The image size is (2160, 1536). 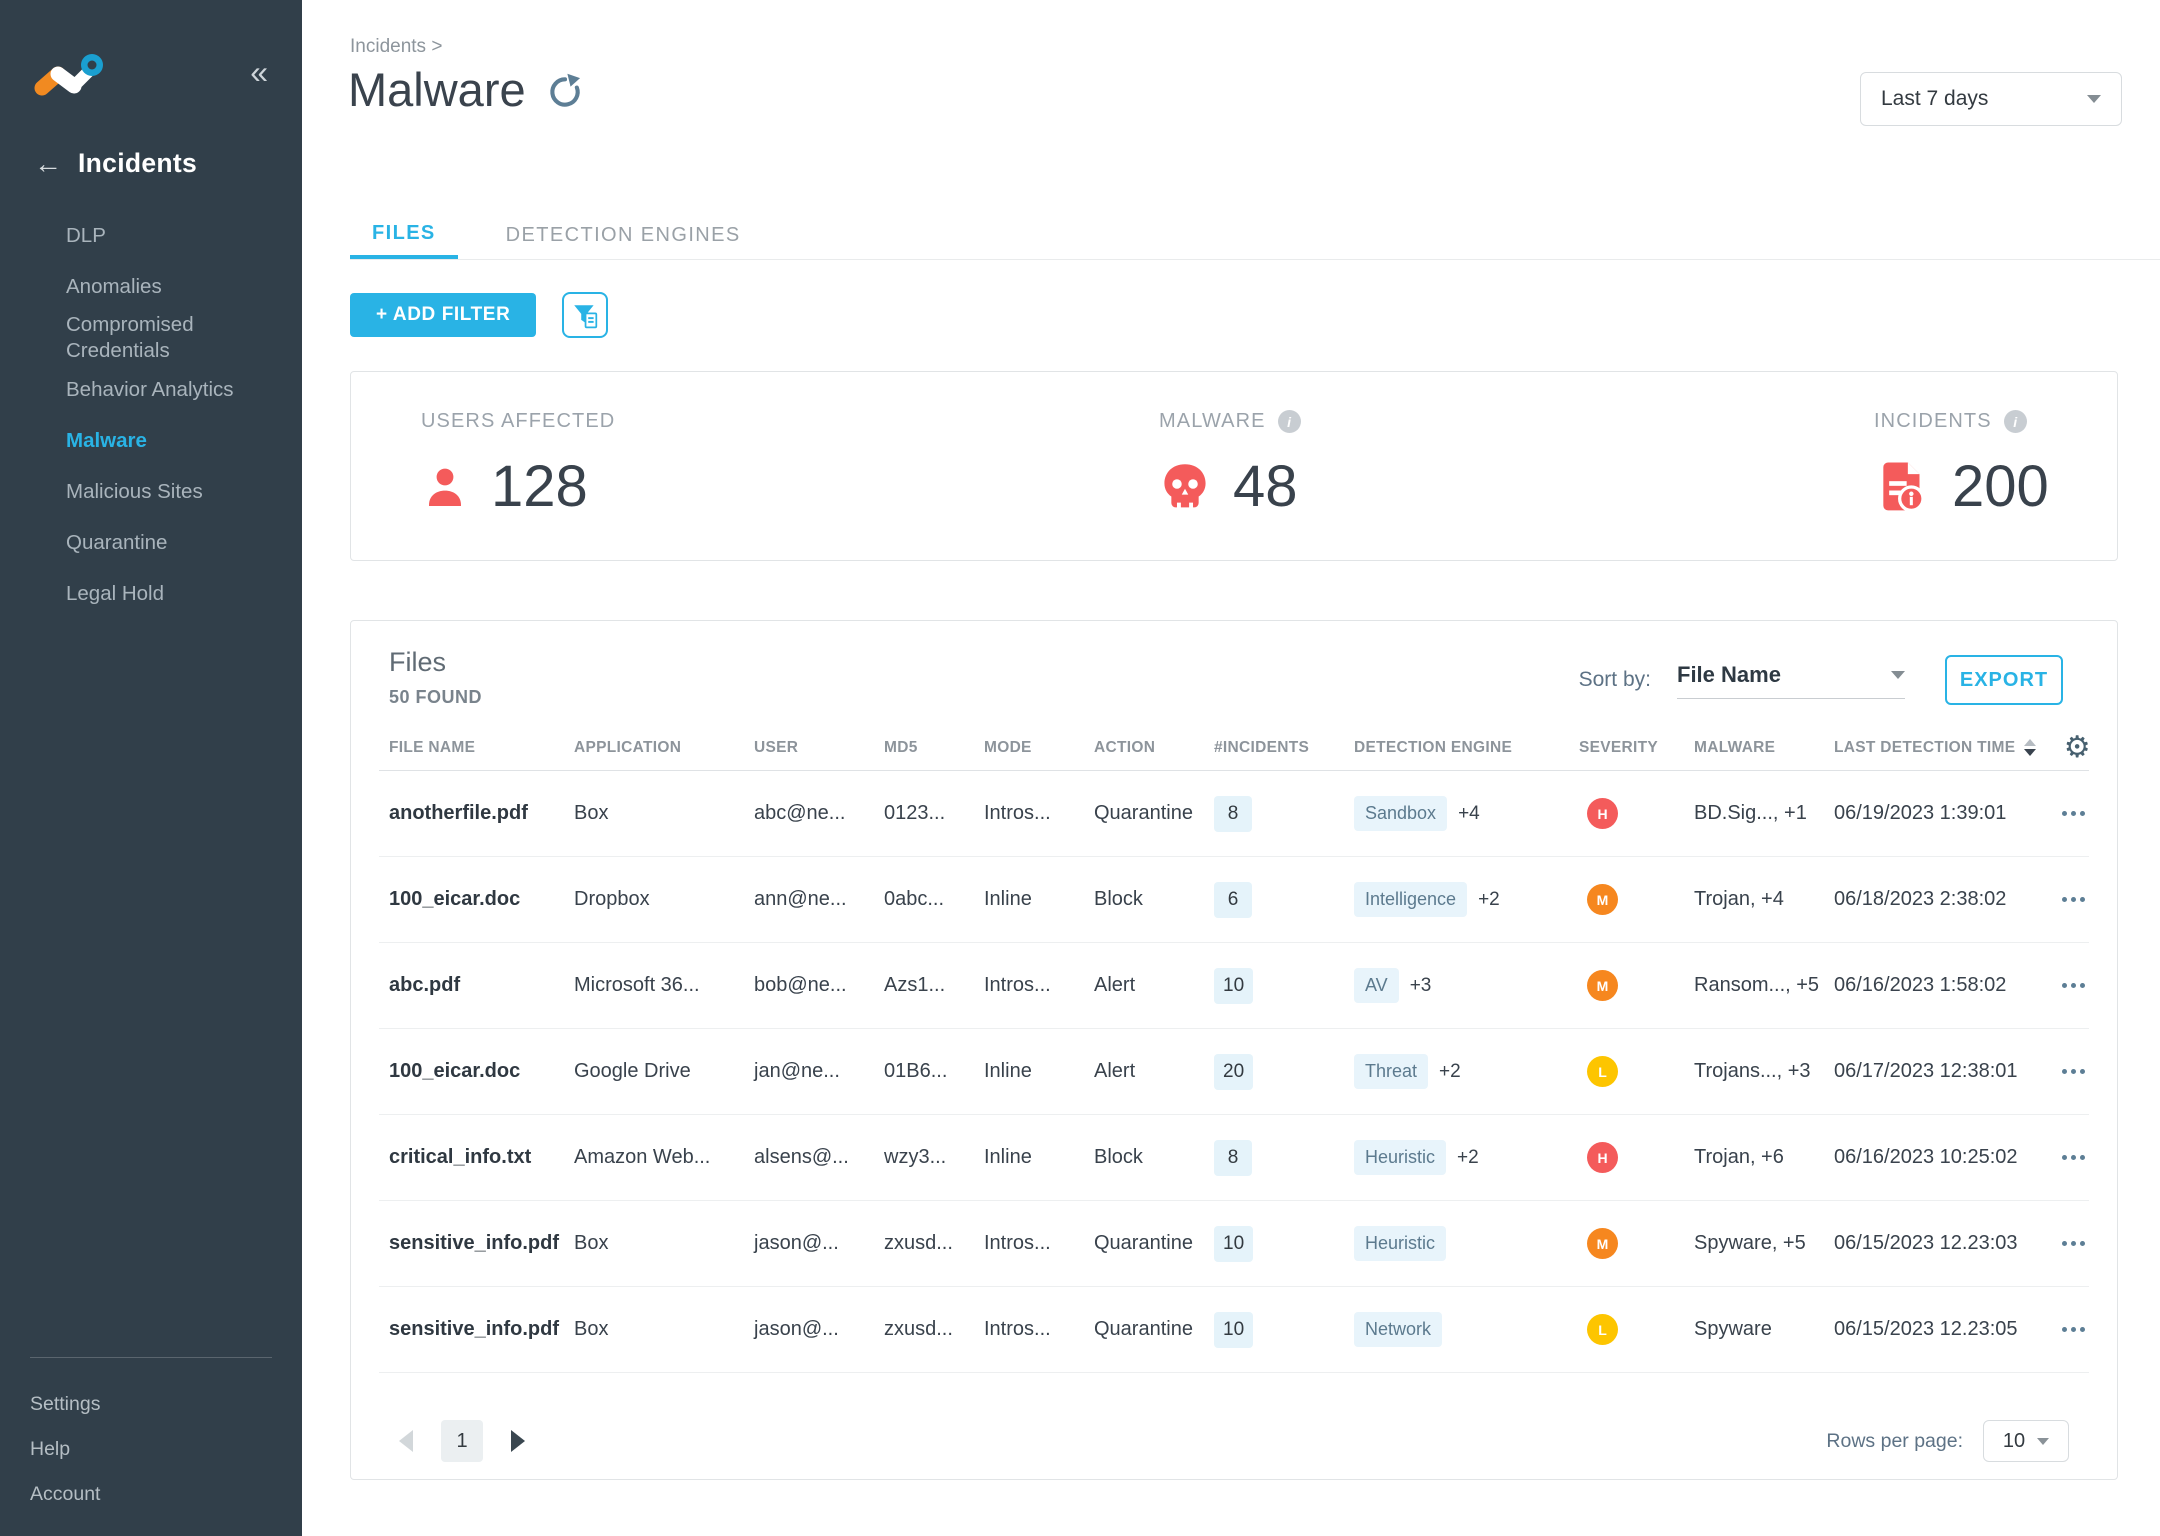 I want to click on funnel-document-icon, so click(x=586, y=317).